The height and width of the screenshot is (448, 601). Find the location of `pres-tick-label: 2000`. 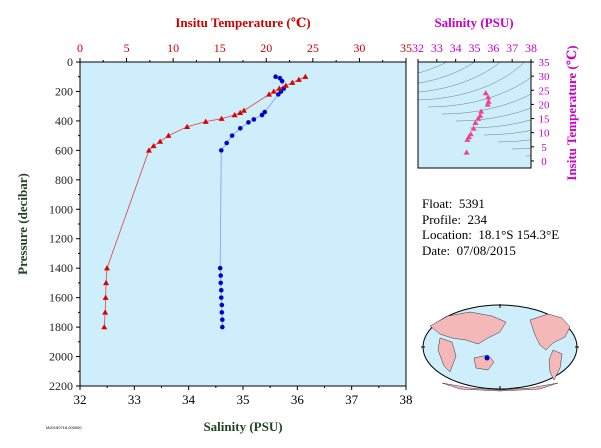

pres-tick-label: 2000 is located at coordinates (61, 357).